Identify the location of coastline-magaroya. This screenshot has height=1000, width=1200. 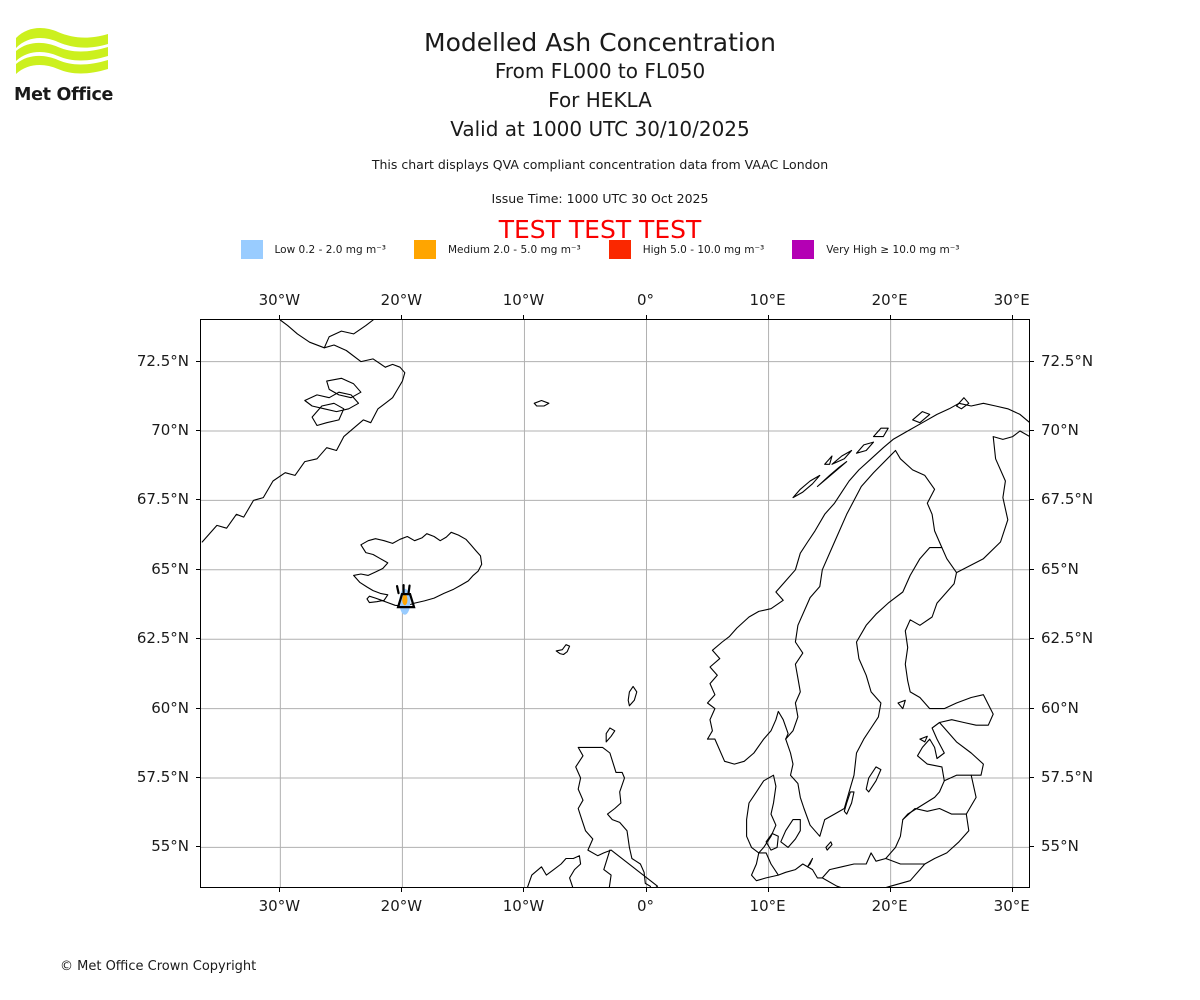
(962, 403).